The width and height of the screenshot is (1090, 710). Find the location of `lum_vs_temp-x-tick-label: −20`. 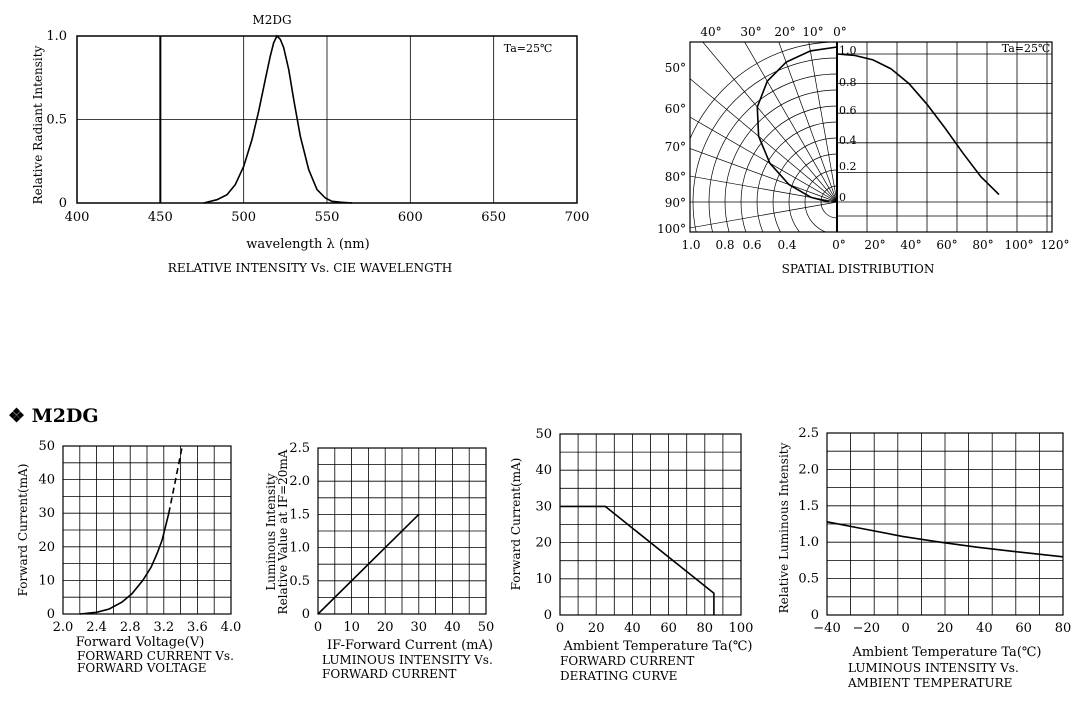

lum_vs_temp-x-tick-label: −20 is located at coordinates (866, 628).